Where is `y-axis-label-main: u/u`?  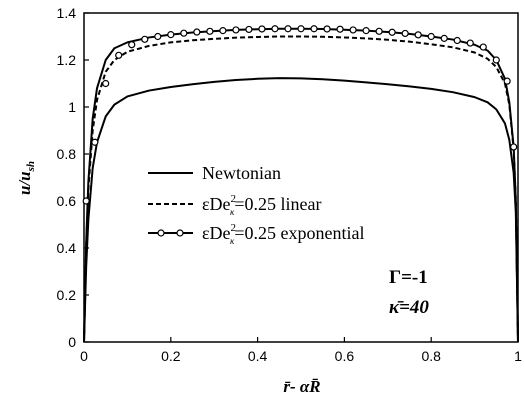 y-axis-label-main: u/u is located at coordinates (24, 183).